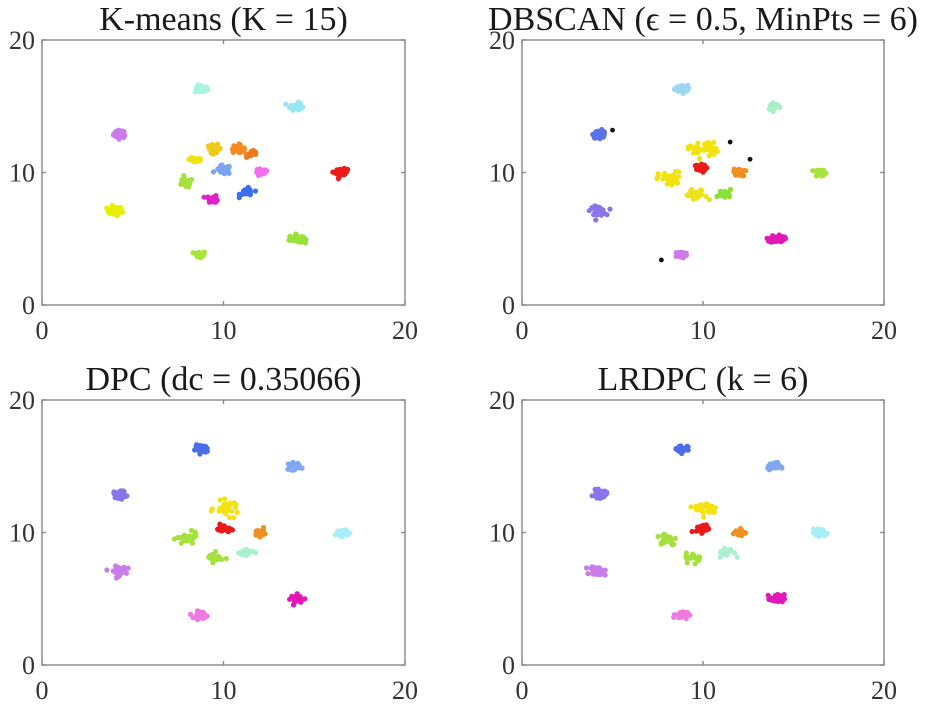 The image size is (933, 706). What do you see at coordinates (22, 533) in the screenshot?
I see `y-tick-label: 10` at bounding box center [22, 533].